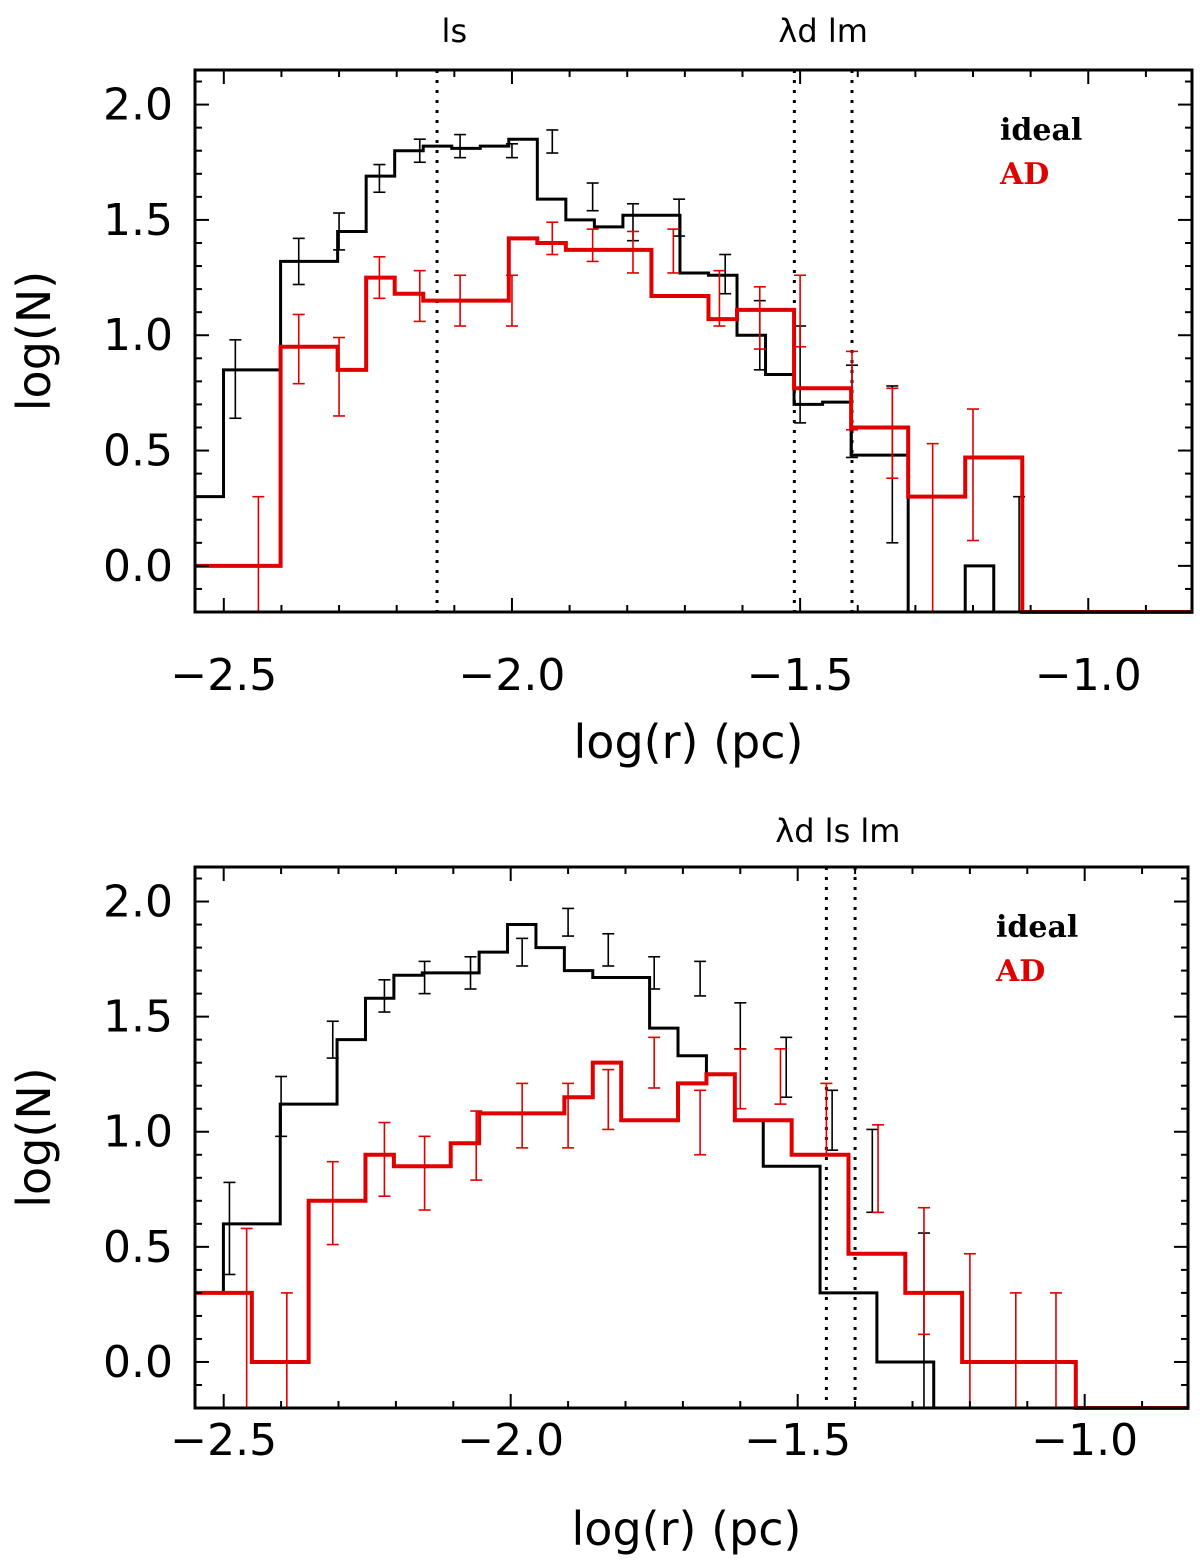  I want to click on top-marker-label-0: ls, so click(455, 31).